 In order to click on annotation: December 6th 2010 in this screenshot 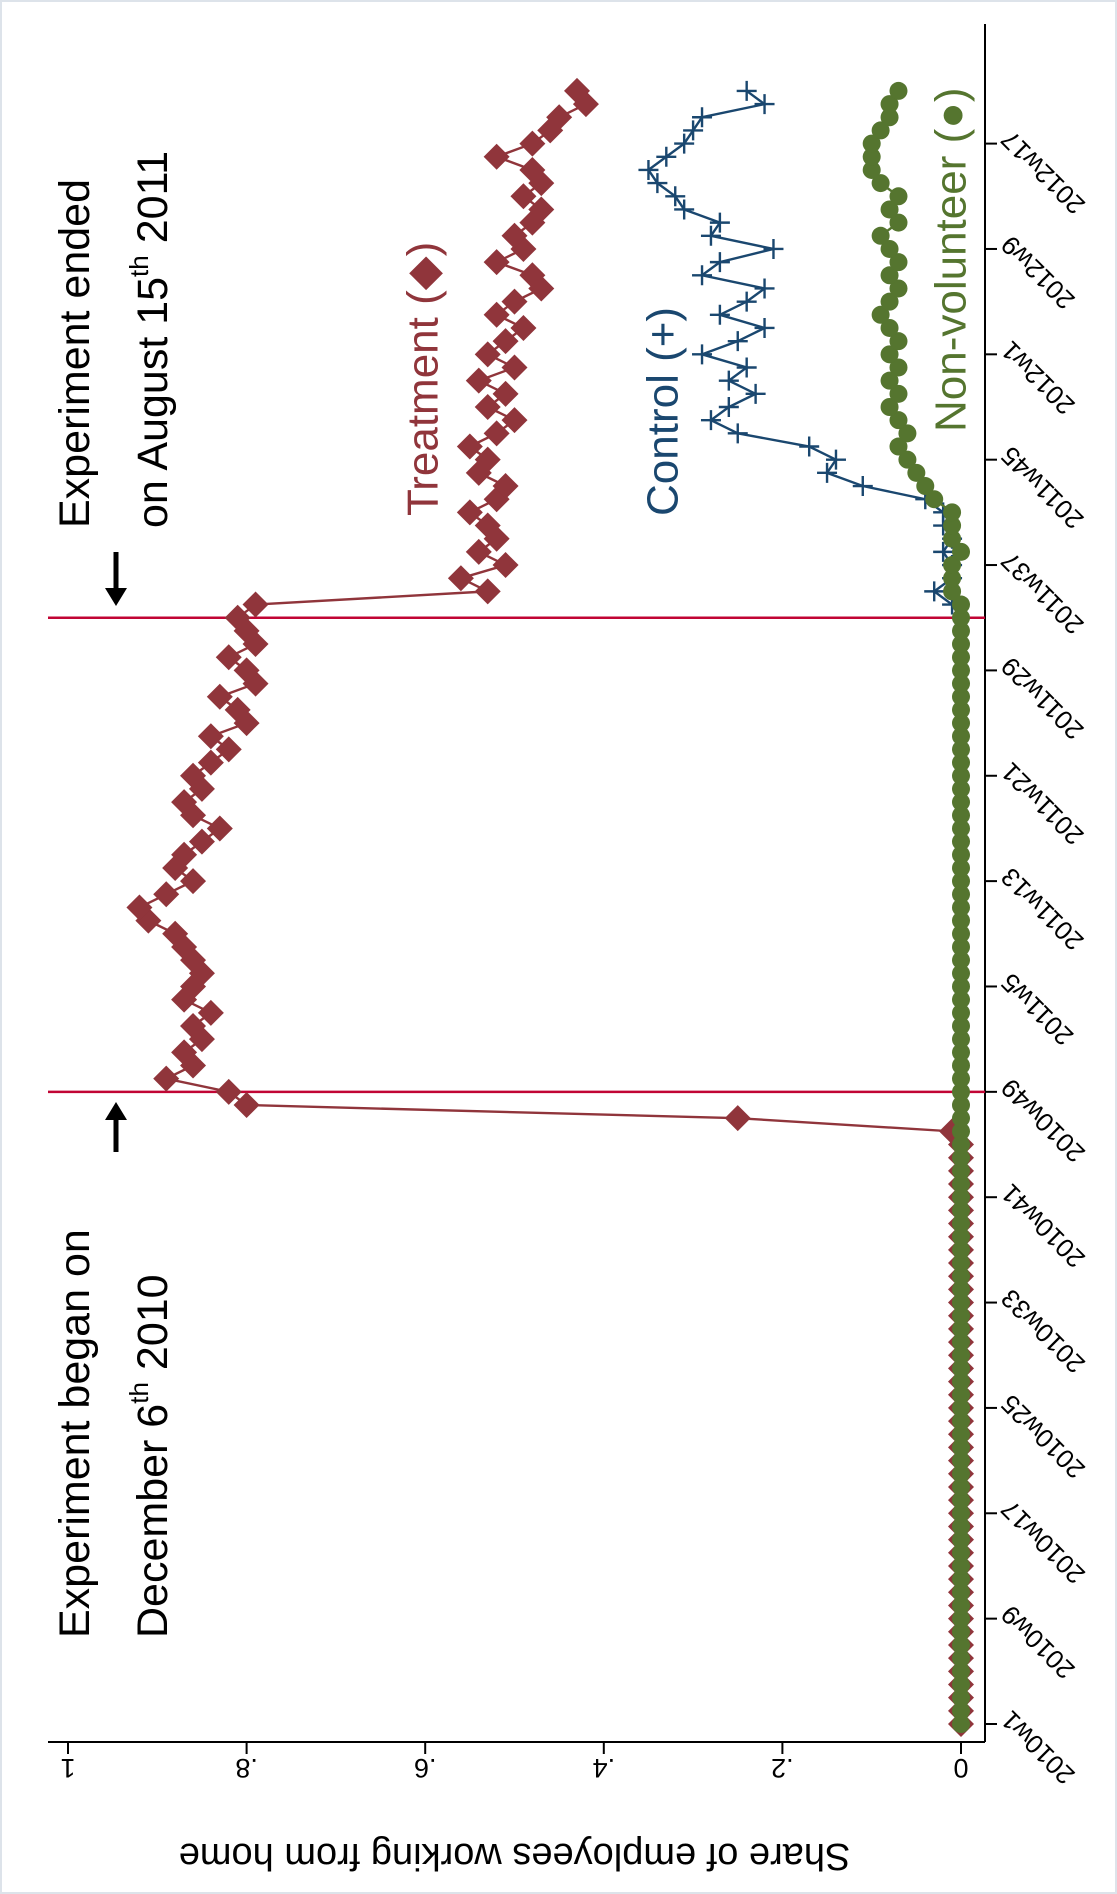, I will do `click(150, 1456)`.